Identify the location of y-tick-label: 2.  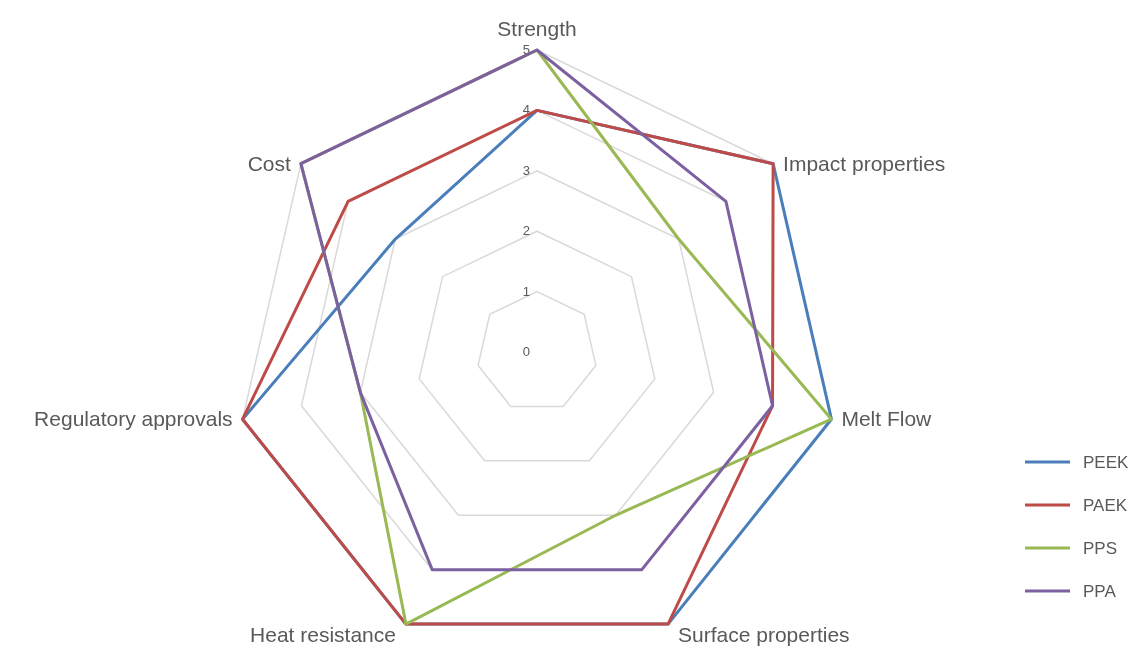
(526, 231).